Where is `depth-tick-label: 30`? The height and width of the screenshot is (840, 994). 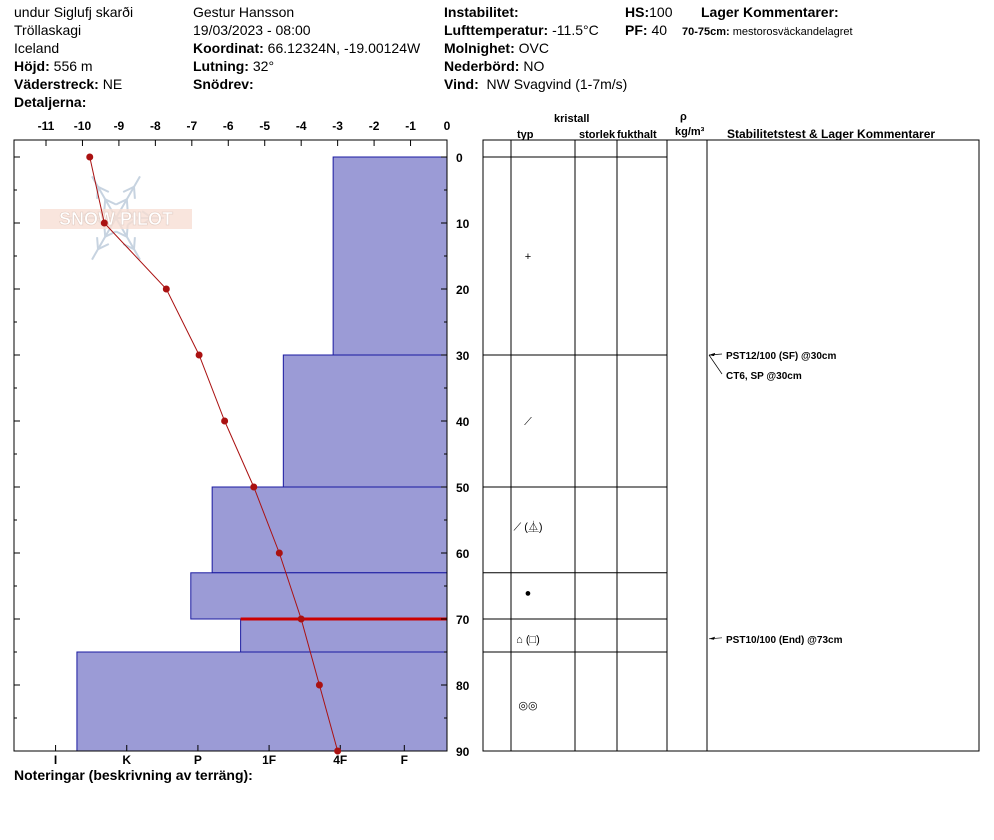 depth-tick-label: 30 is located at coordinates (463, 356).